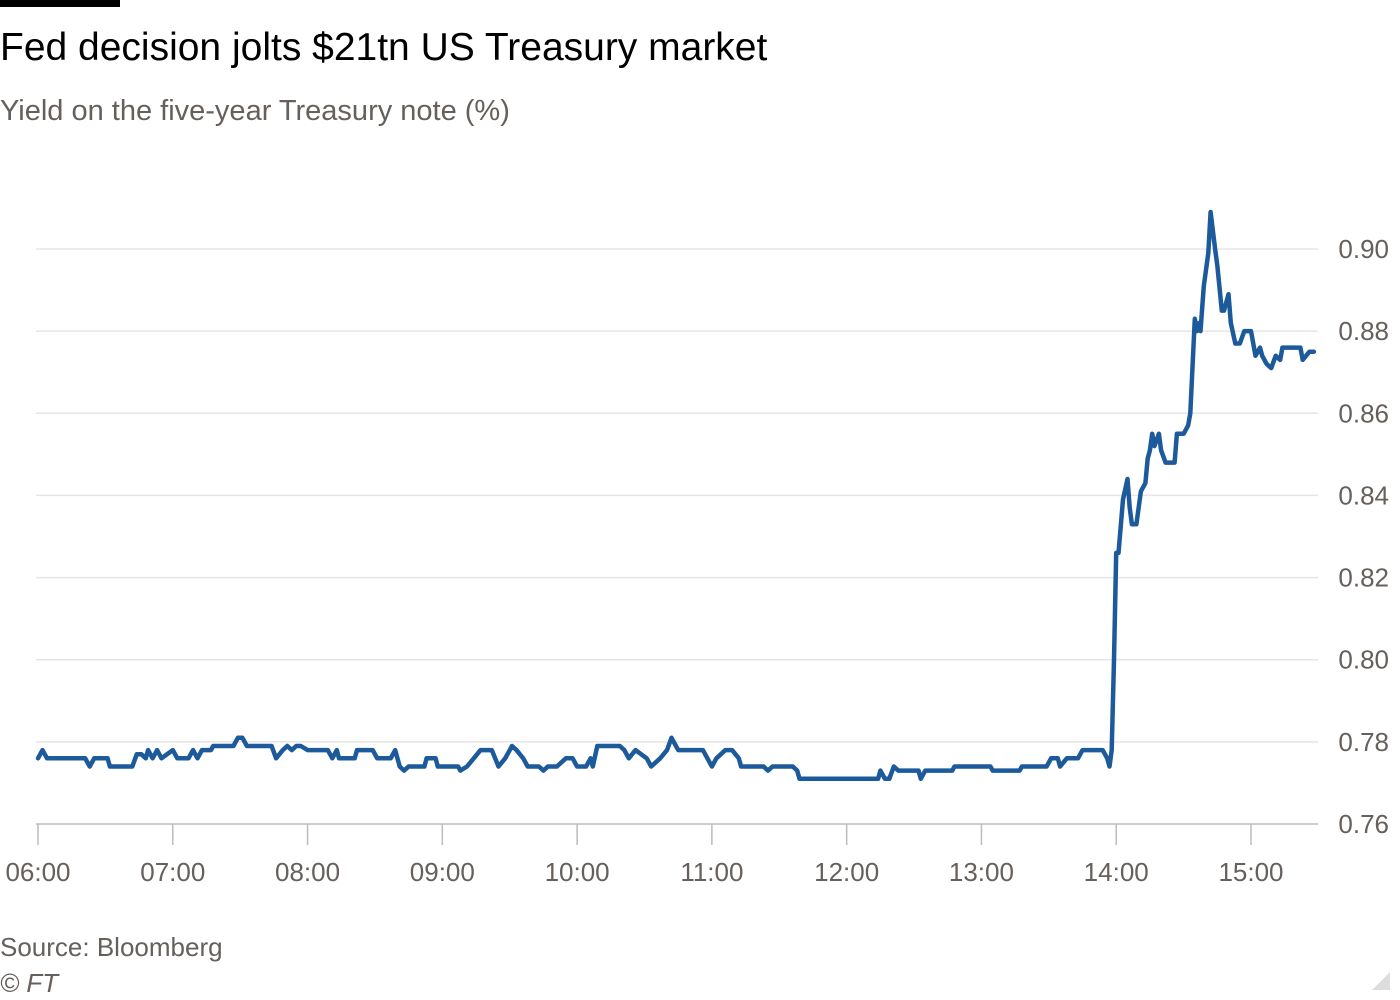 The height and width of the screenshot is (1000, 1400). Describe the element at coordinates (37, 872) in the screenshot. I see `x-tick-label: 06:00` at that location.